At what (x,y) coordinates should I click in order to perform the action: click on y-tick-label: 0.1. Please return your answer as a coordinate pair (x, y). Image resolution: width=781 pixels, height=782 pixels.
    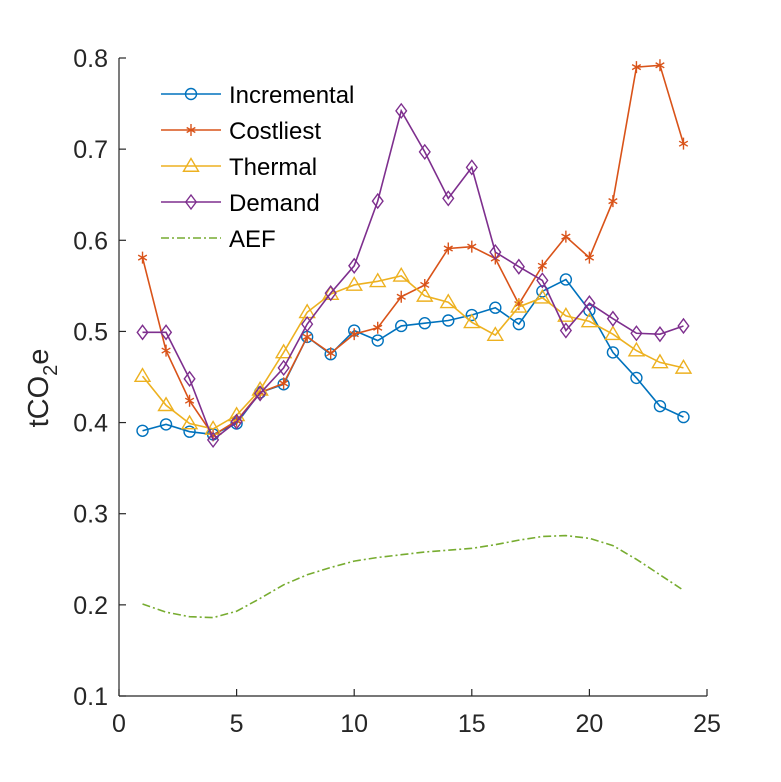
    Looking at the image, I should click on (90, 697).